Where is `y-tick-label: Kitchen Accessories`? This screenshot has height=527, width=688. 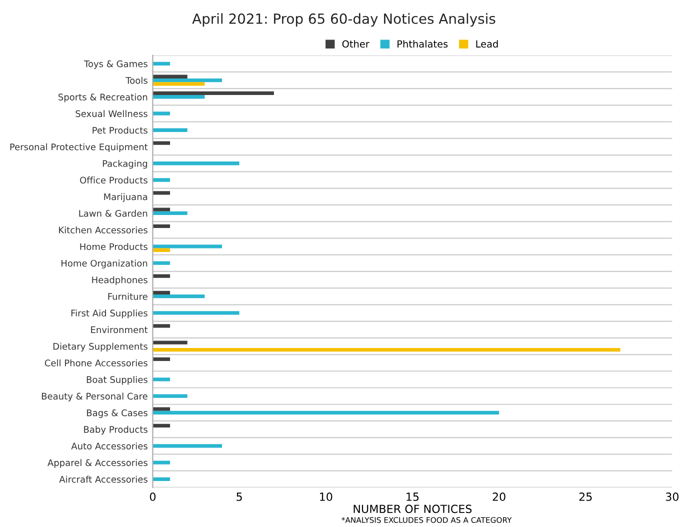
y-tick-label: Kitchen Accessories is located at coordinates (103, 230).